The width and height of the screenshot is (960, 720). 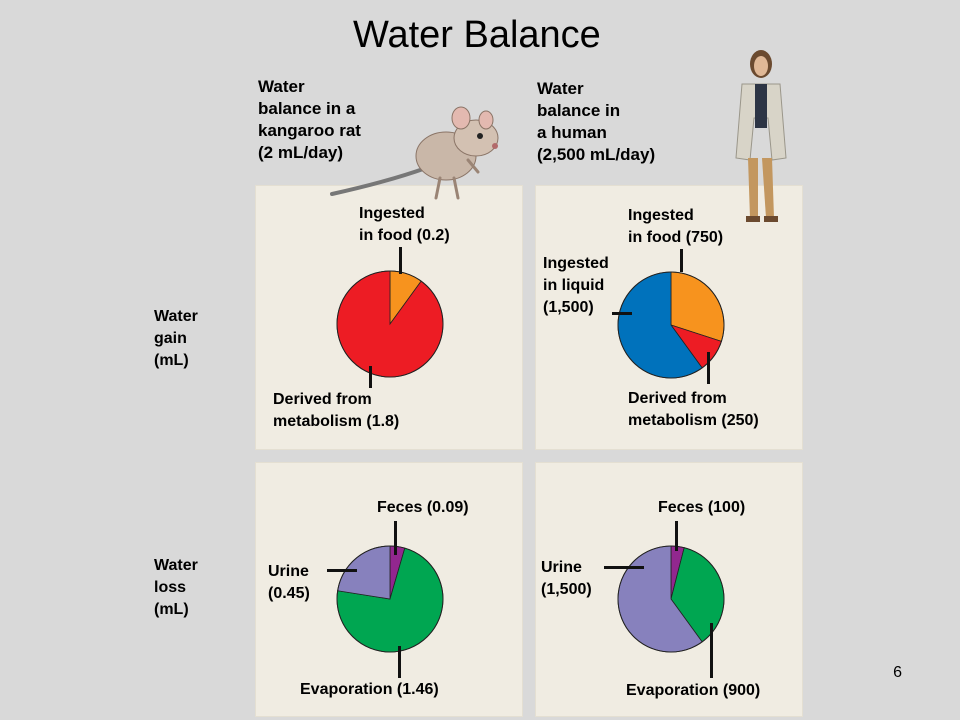 What do you see at coordinates (897, 672) in the screenshot?
I see `page-number: 6` at bounding box center [897, 672].